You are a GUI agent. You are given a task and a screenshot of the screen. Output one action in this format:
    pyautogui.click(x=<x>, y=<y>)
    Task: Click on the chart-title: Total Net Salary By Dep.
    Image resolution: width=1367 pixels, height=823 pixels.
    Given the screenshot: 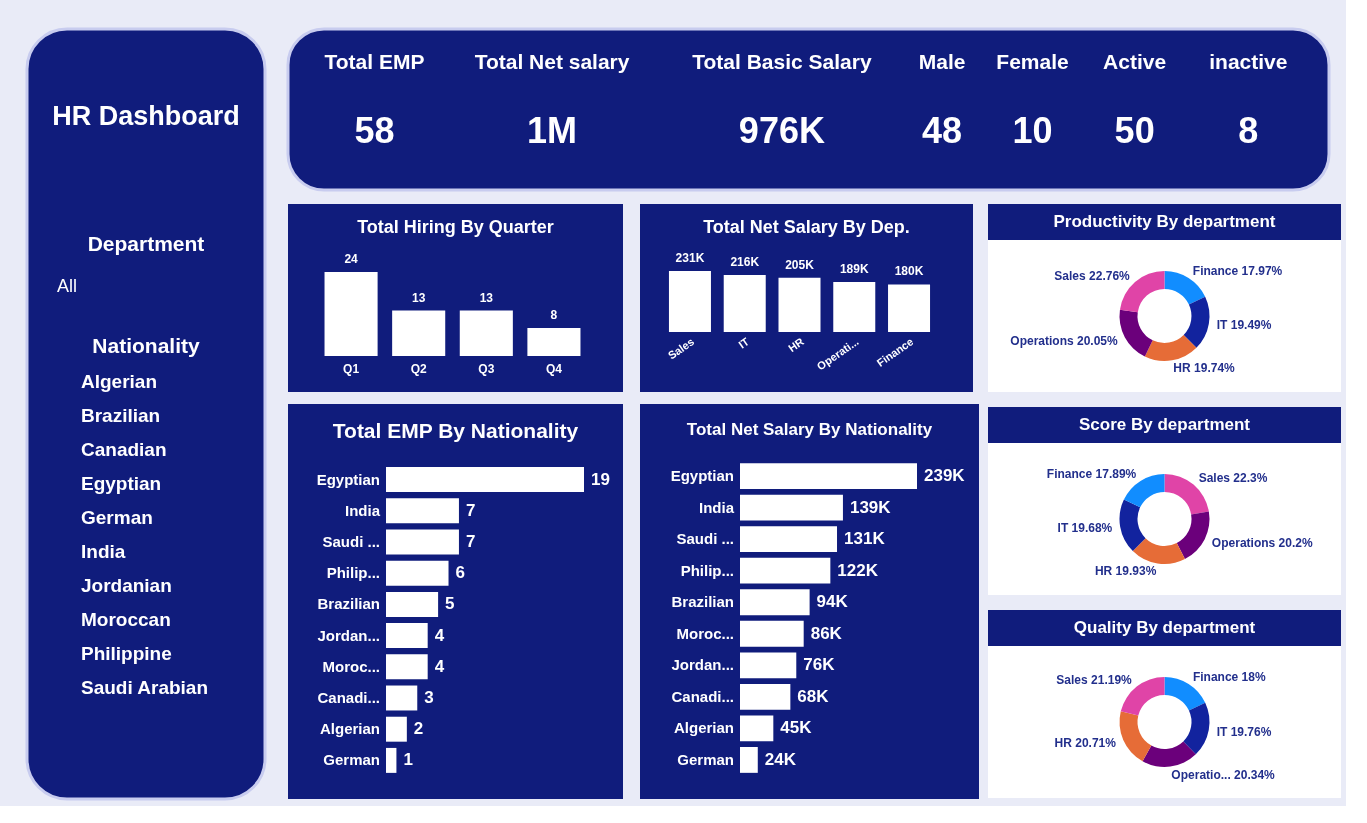 What is the action you would take?
    pyautogui.click(x=806, y=227)
    